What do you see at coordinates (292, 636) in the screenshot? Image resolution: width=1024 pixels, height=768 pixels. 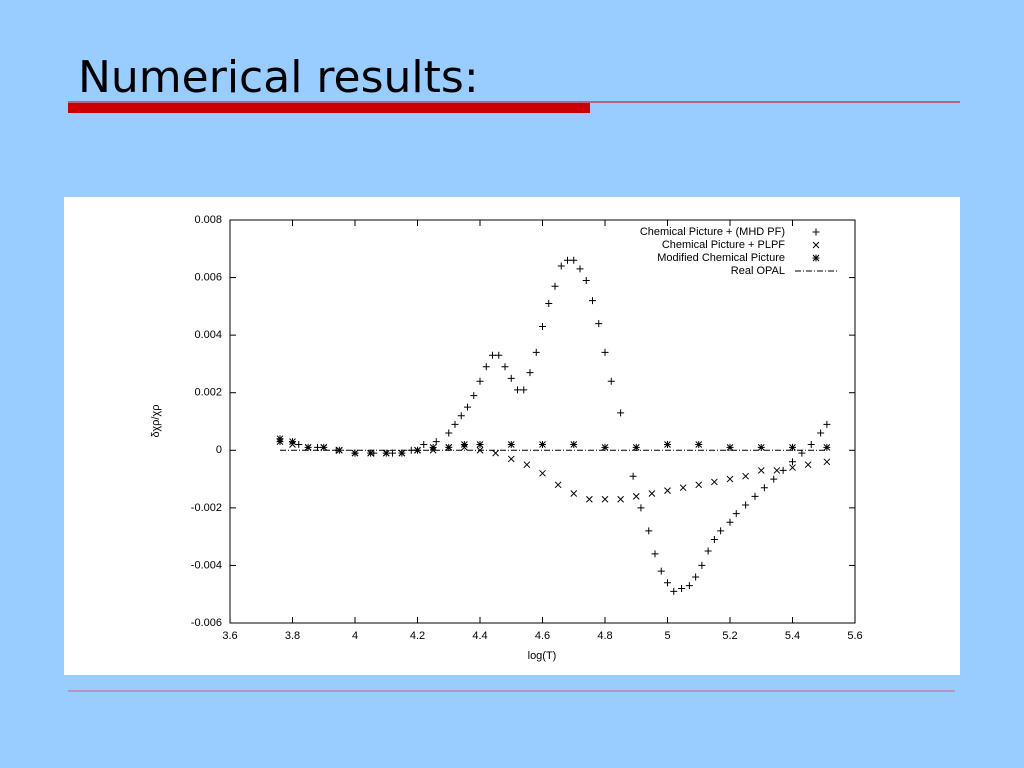 I see `x-tick-label: 3.8` at bounding box center [292, 636].